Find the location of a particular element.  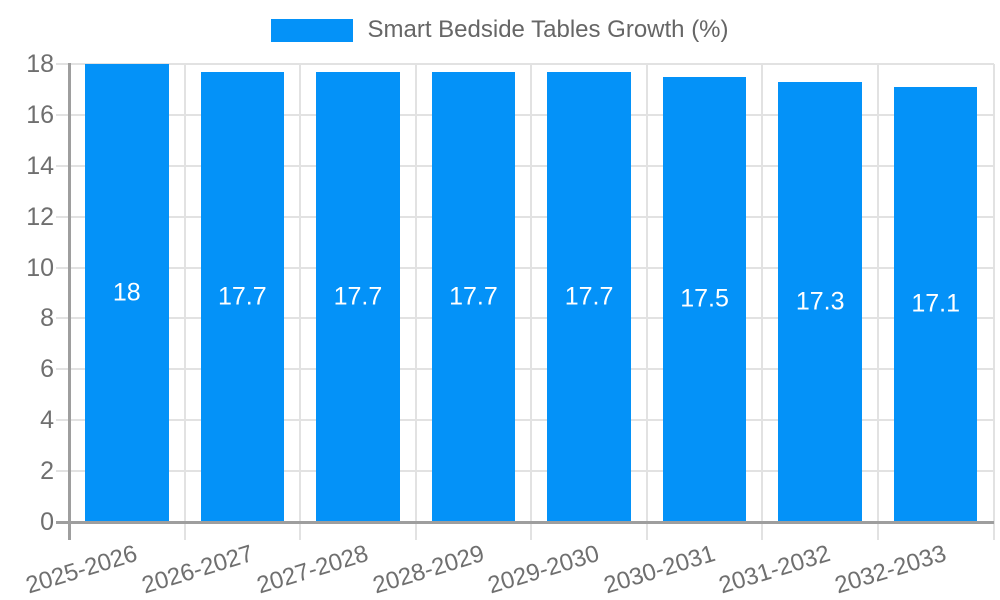

bar: 18 is located at coordinates (127, 293).